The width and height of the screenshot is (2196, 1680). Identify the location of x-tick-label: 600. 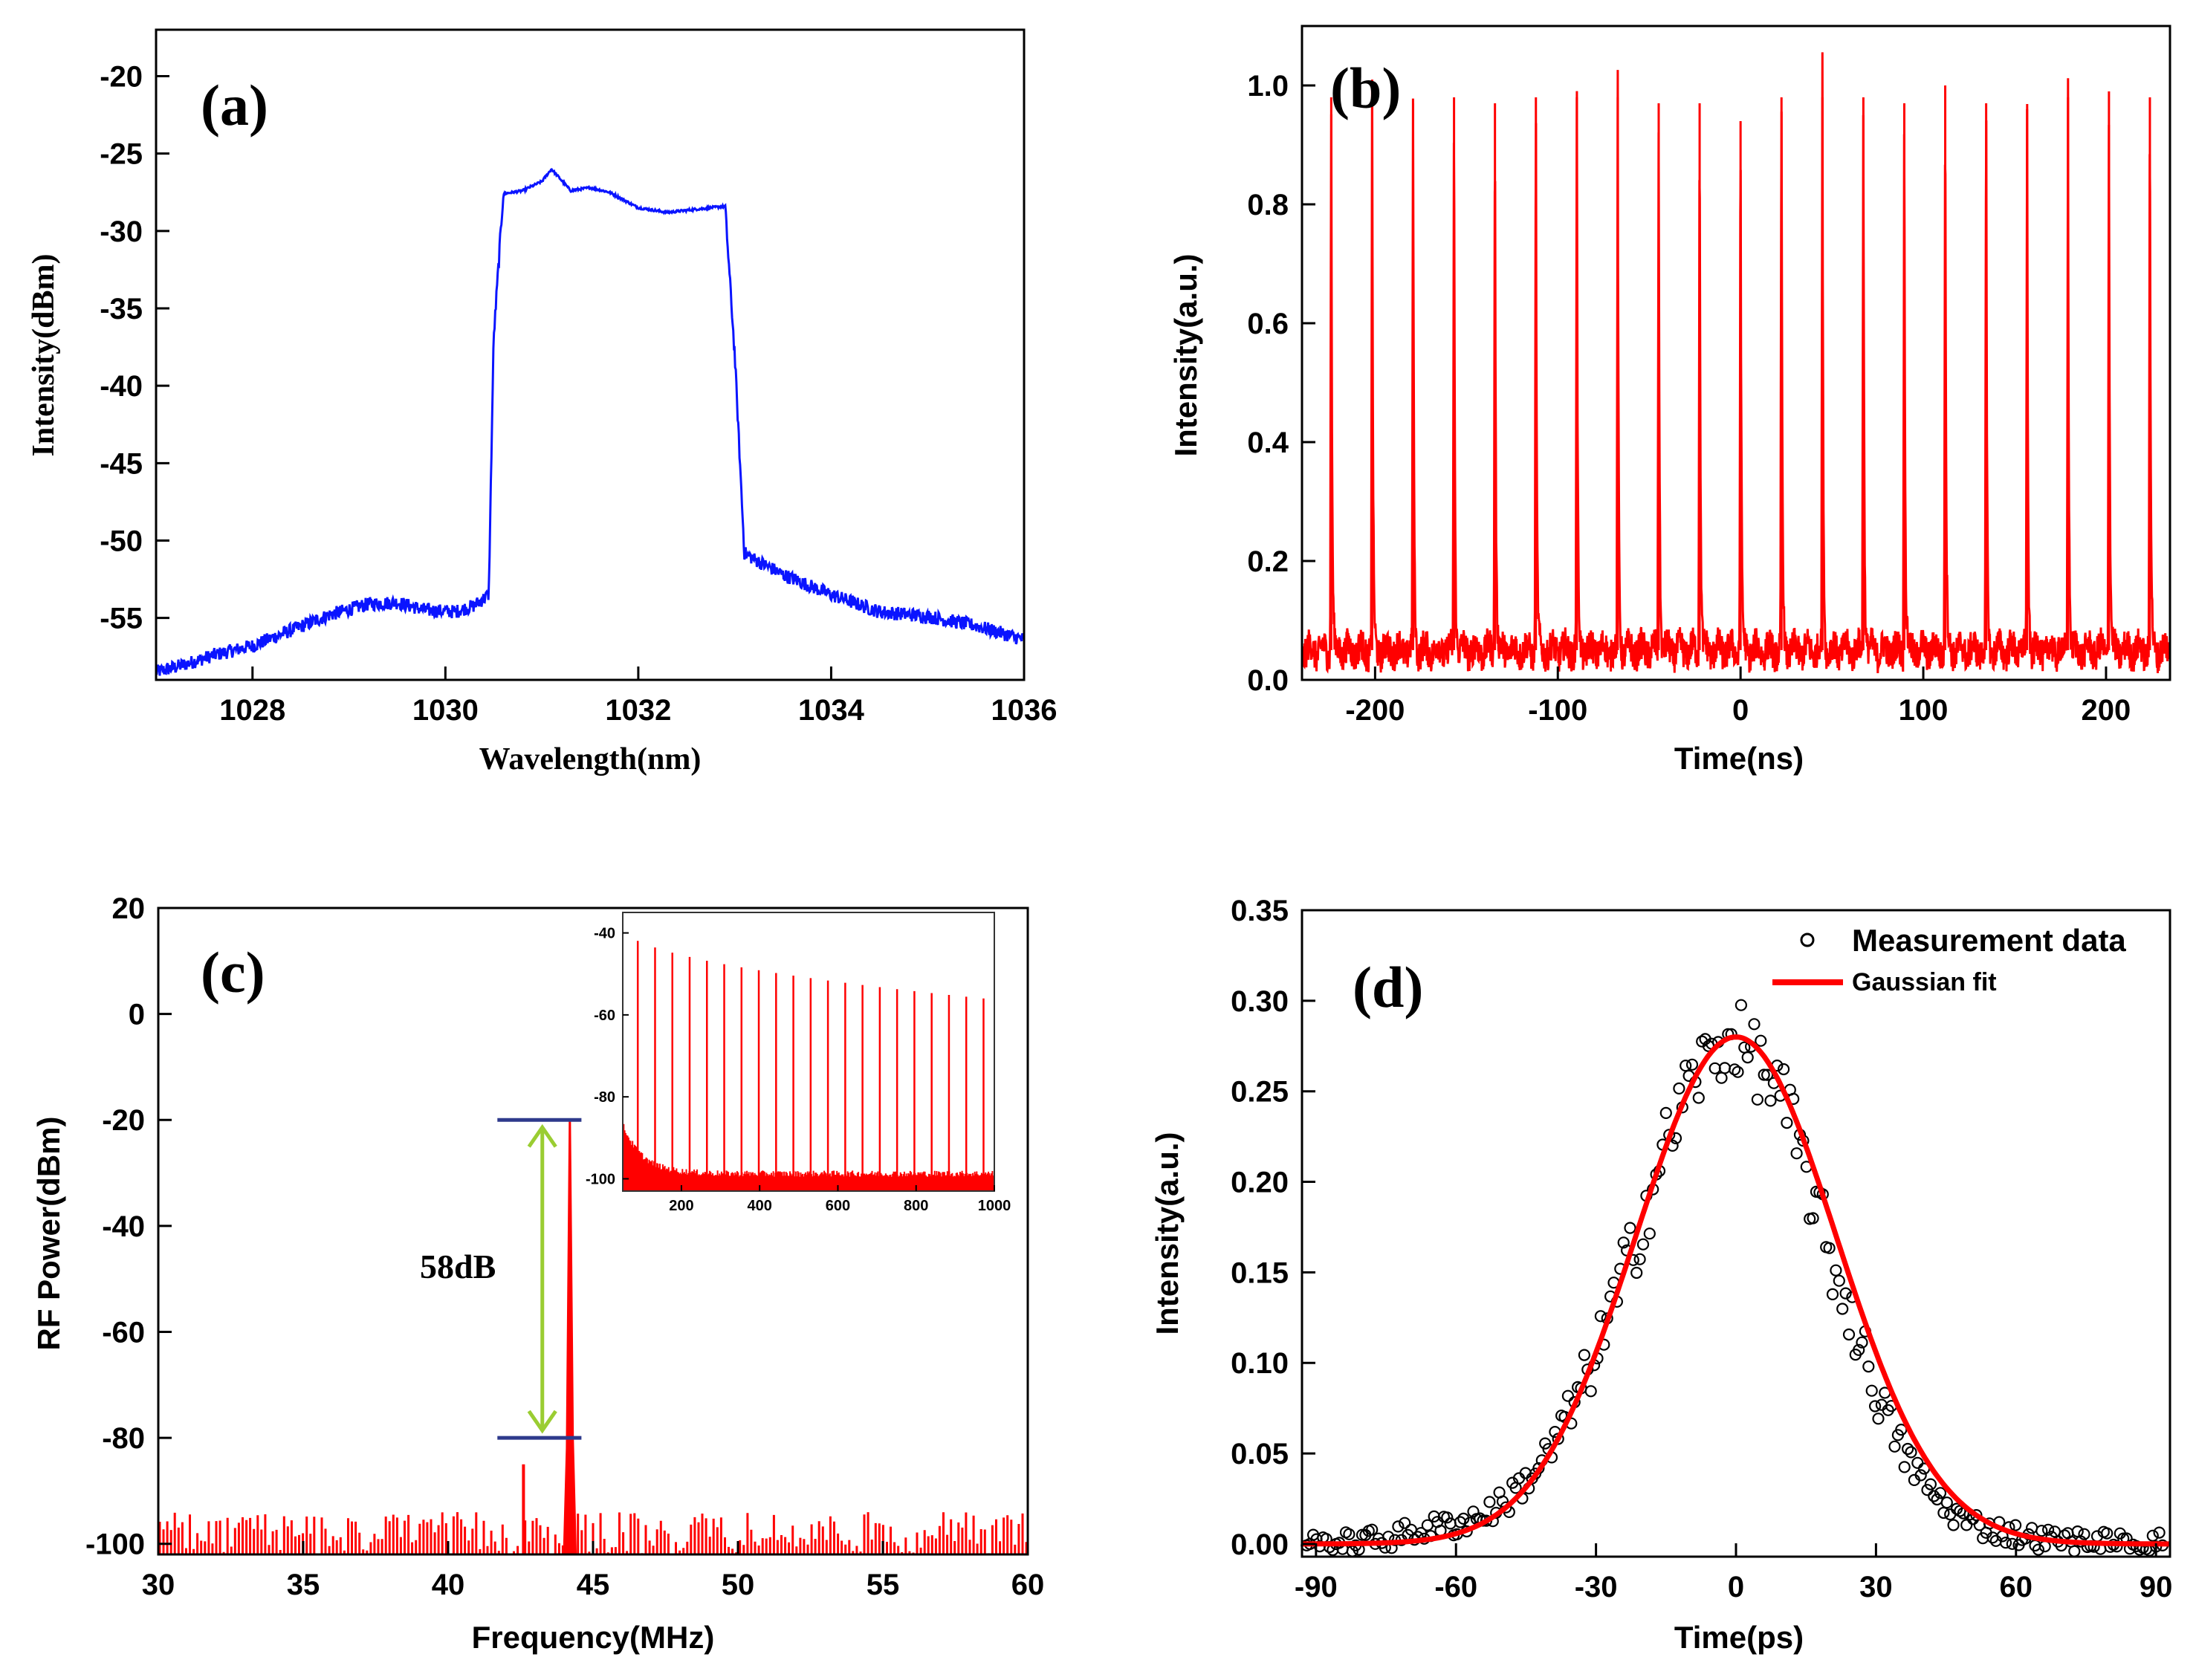
(838, 1206).